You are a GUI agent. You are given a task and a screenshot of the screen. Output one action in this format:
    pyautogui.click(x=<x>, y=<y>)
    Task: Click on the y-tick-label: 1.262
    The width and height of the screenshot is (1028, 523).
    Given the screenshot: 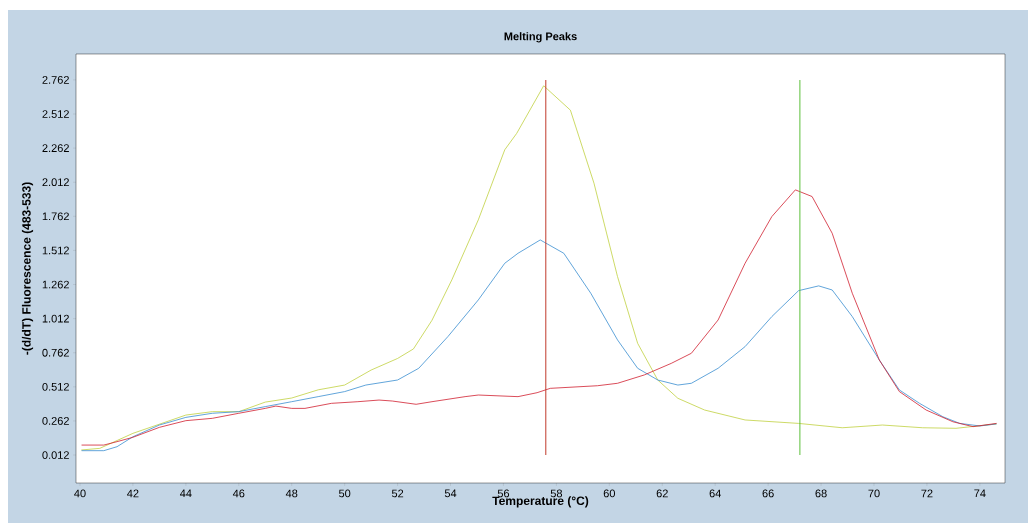 What is the action you would take?
    pyautogui.click(x=55, y=284)
    